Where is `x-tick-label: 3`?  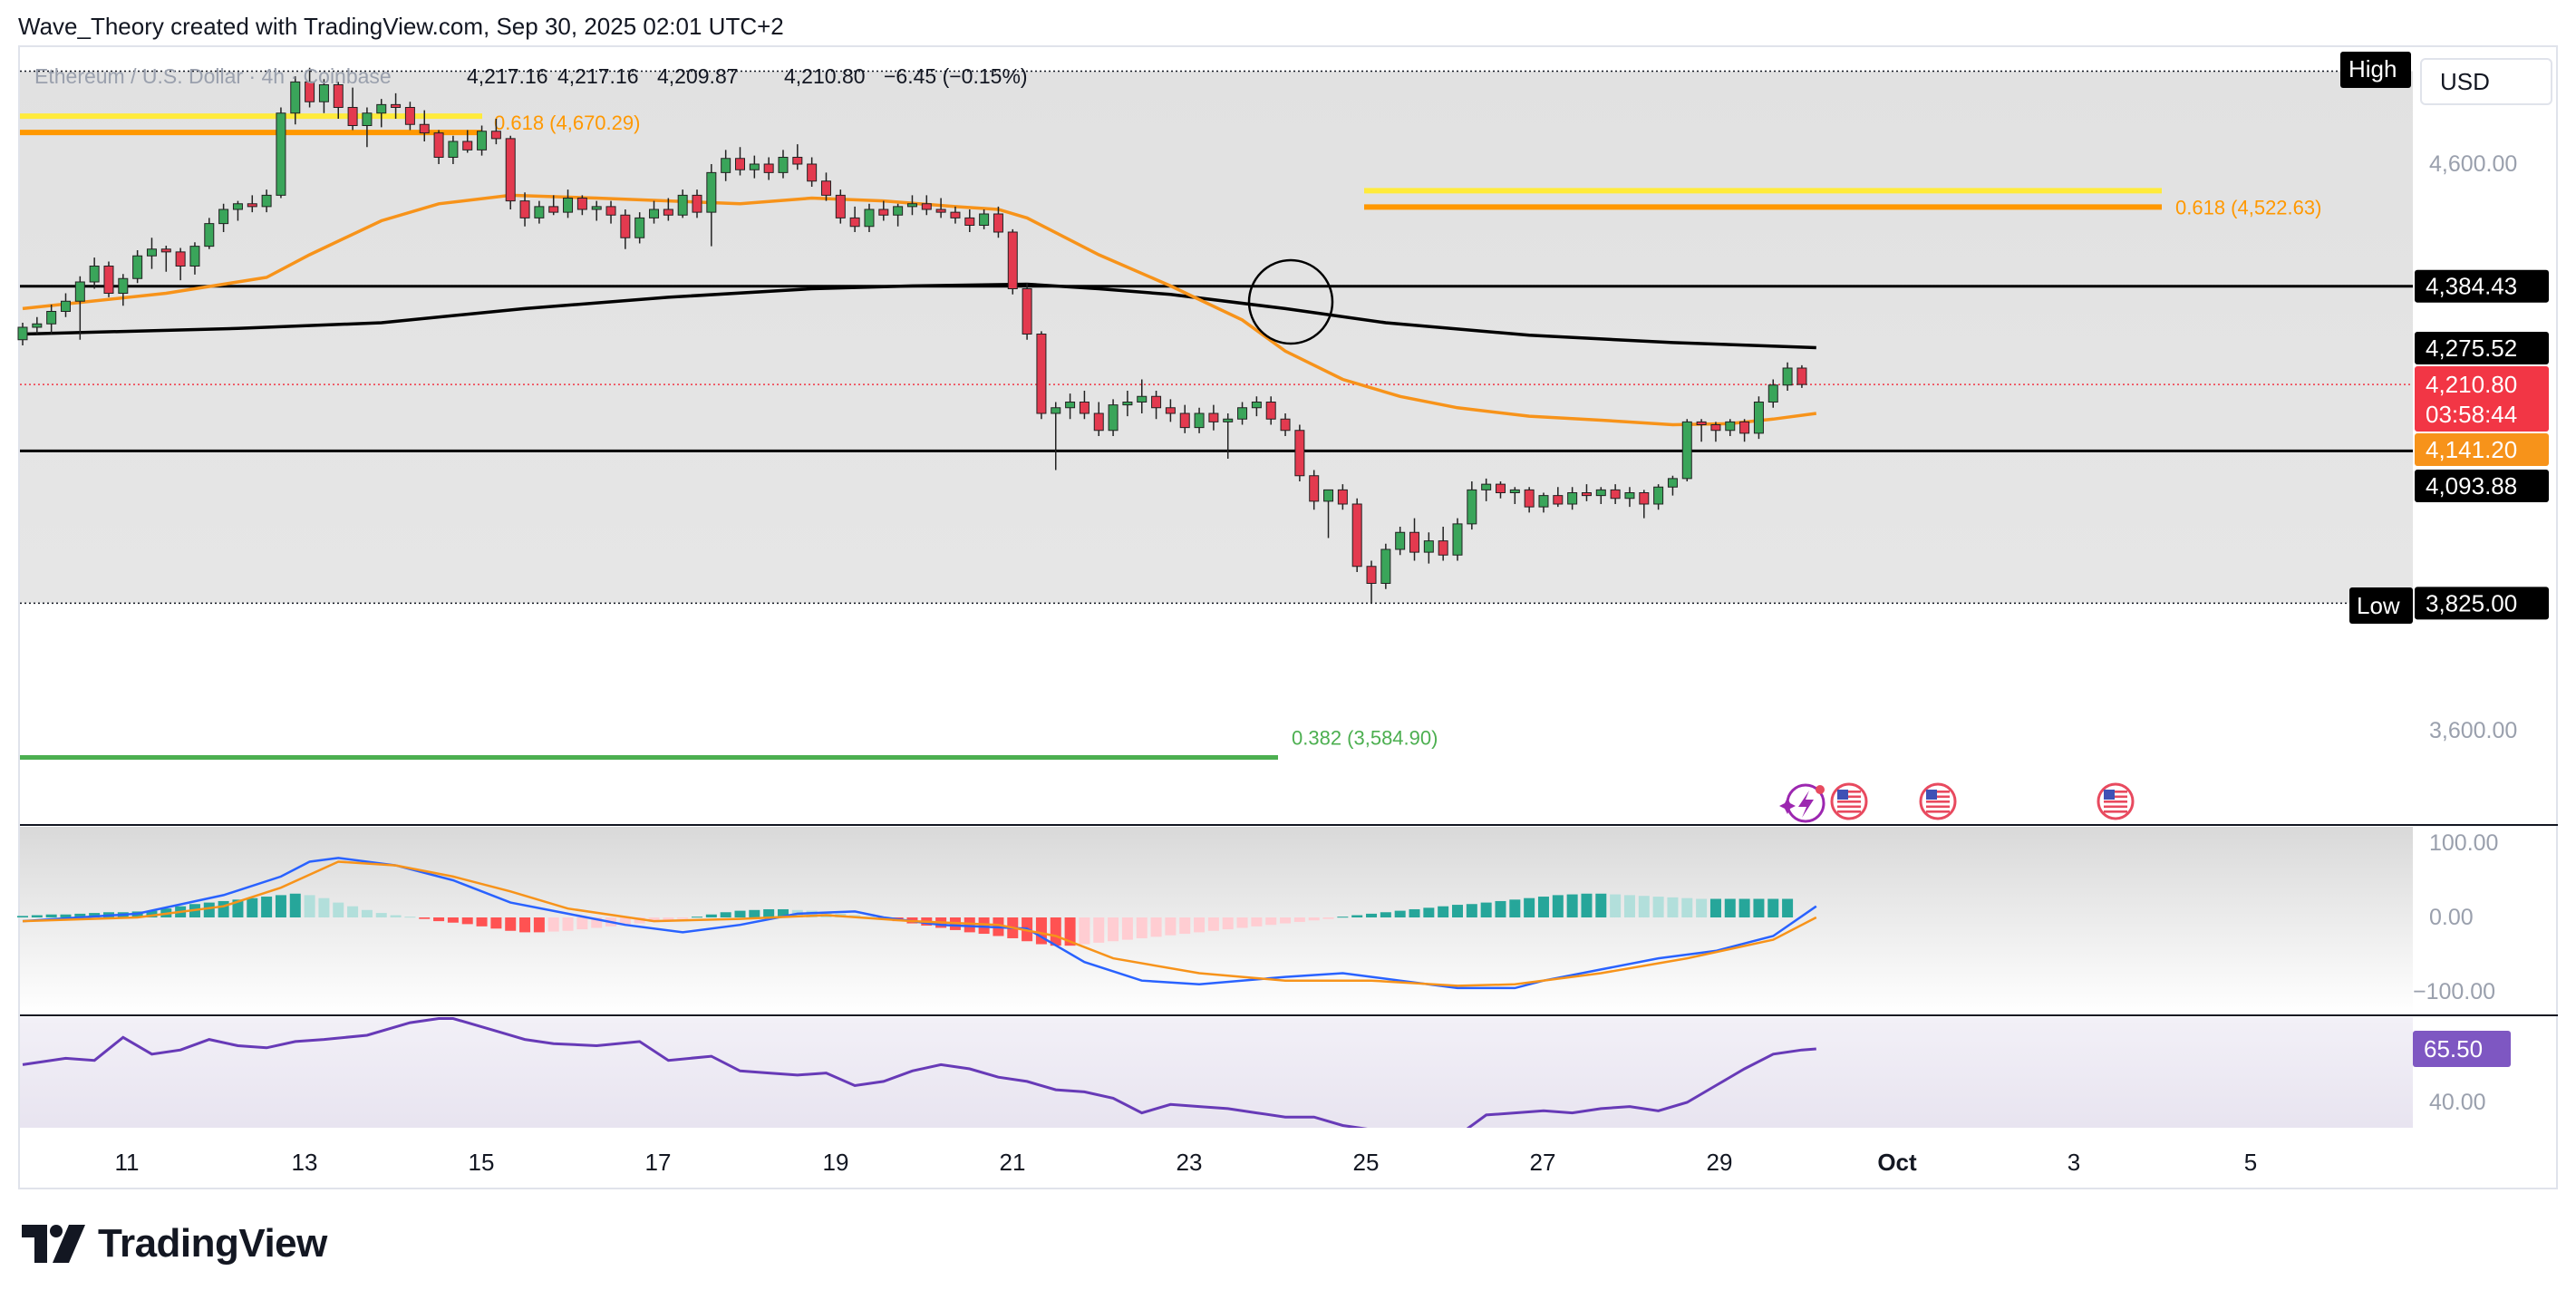 x-tick-label: 3 is located at coordinates (2074, 1162).